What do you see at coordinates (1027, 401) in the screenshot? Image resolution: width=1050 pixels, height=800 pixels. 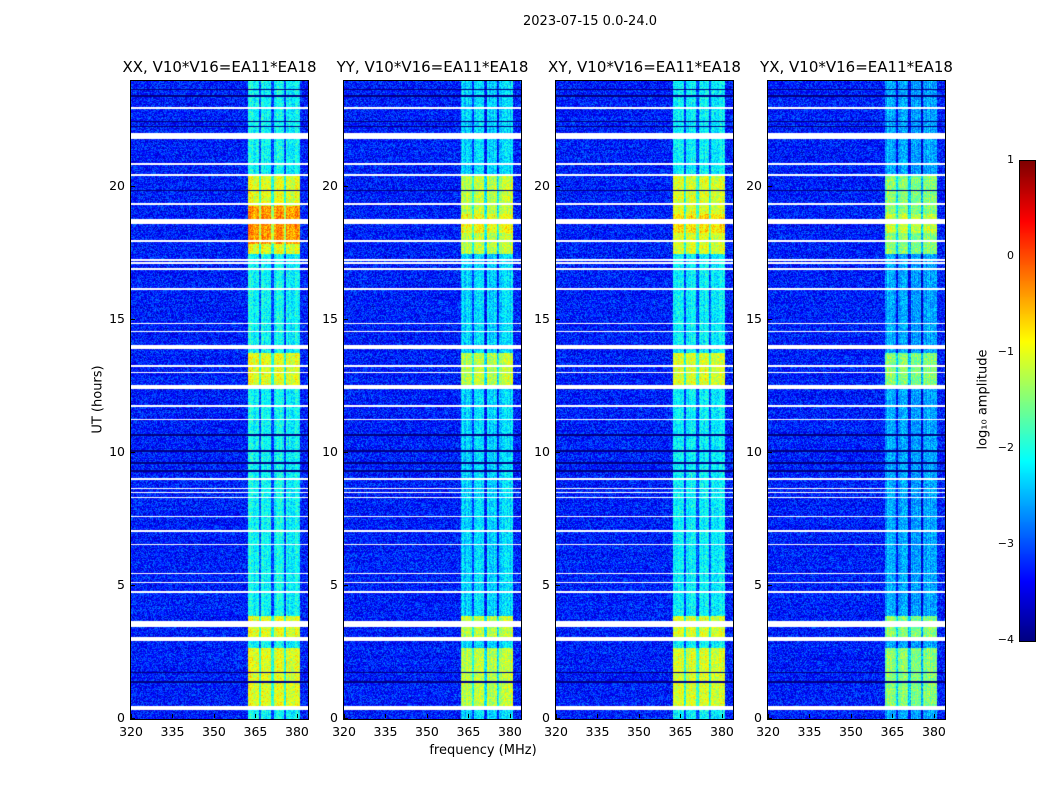 I see `colorbar` at bounding box center [1027, 401].